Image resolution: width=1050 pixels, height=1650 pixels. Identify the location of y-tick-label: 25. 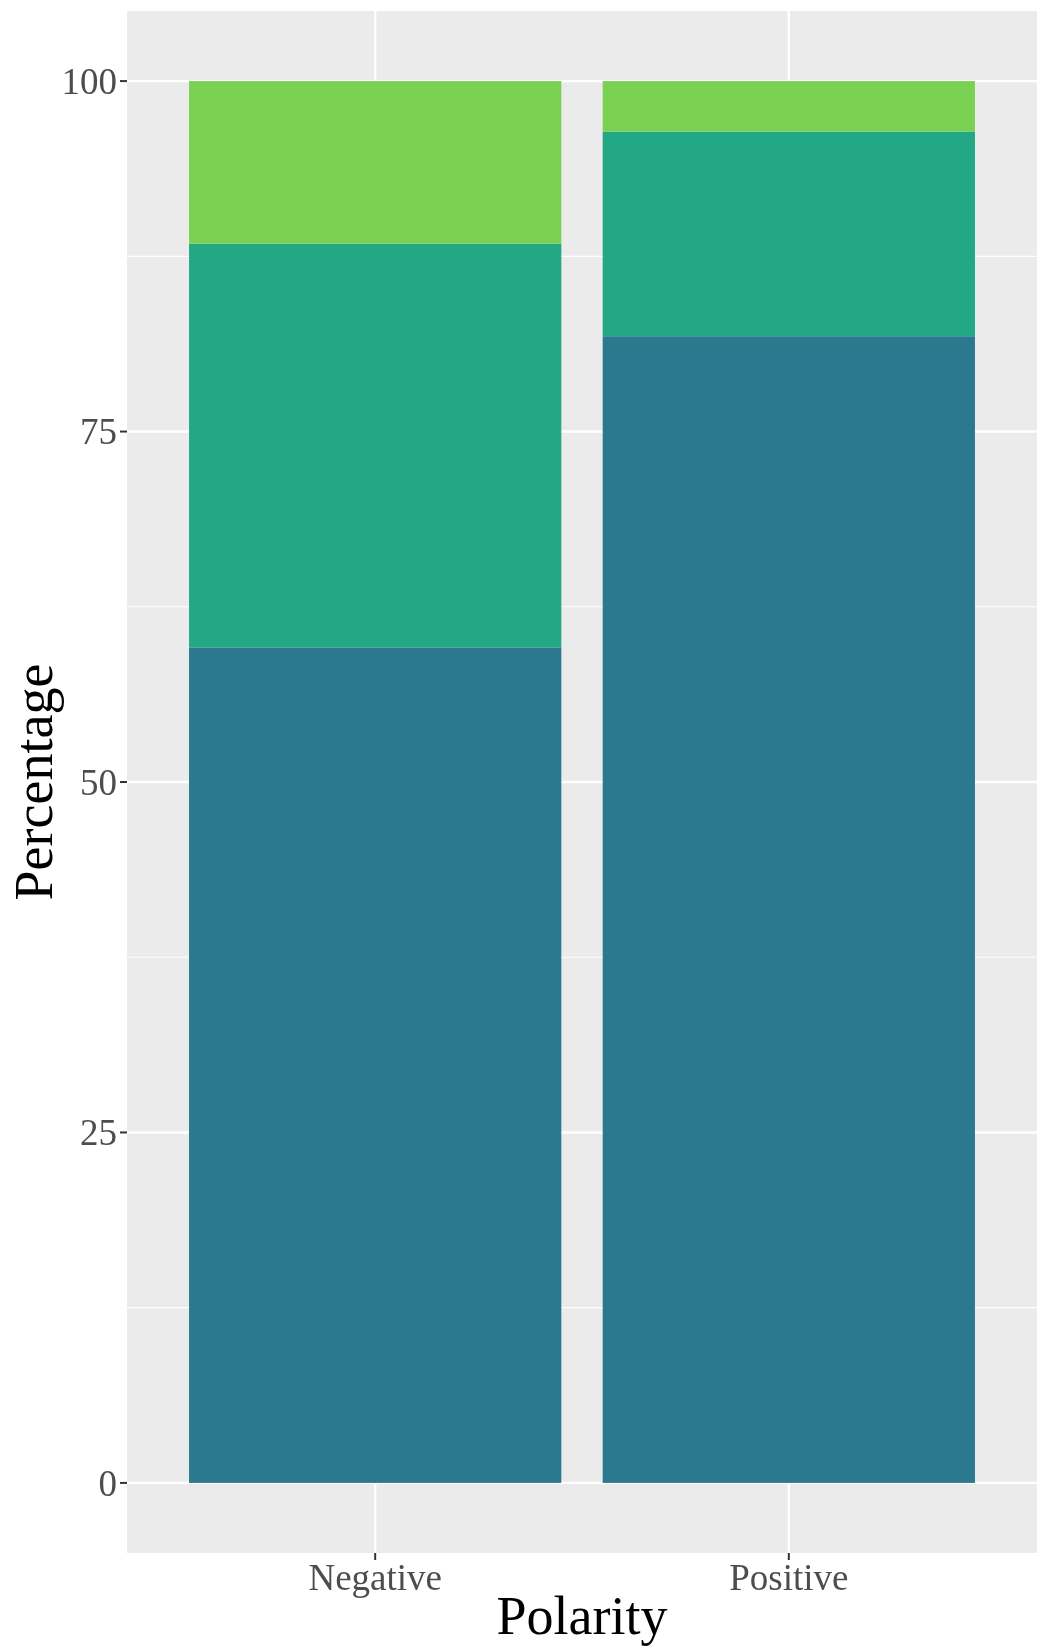
(98, 1133).